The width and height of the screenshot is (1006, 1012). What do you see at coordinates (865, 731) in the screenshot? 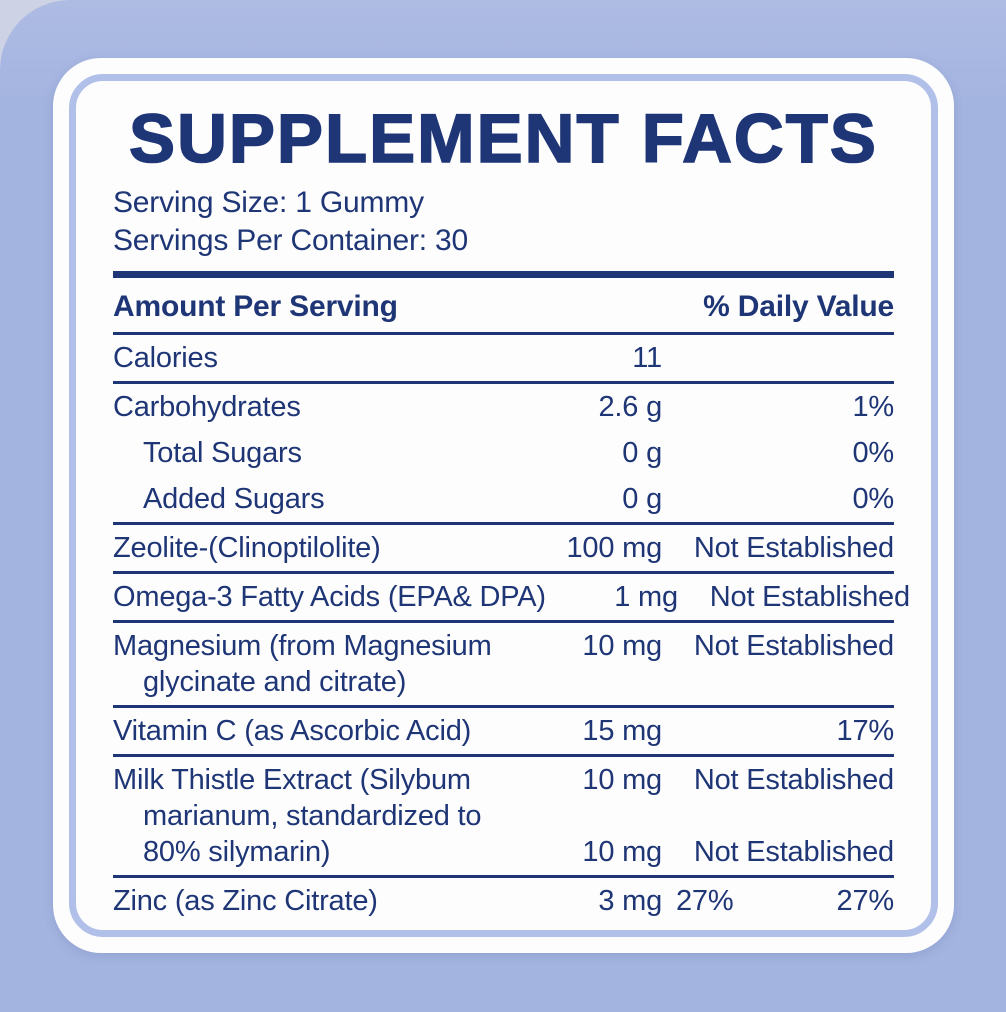
I see `nutrient-daily-value: 17%` at bounding box center [865, 731].